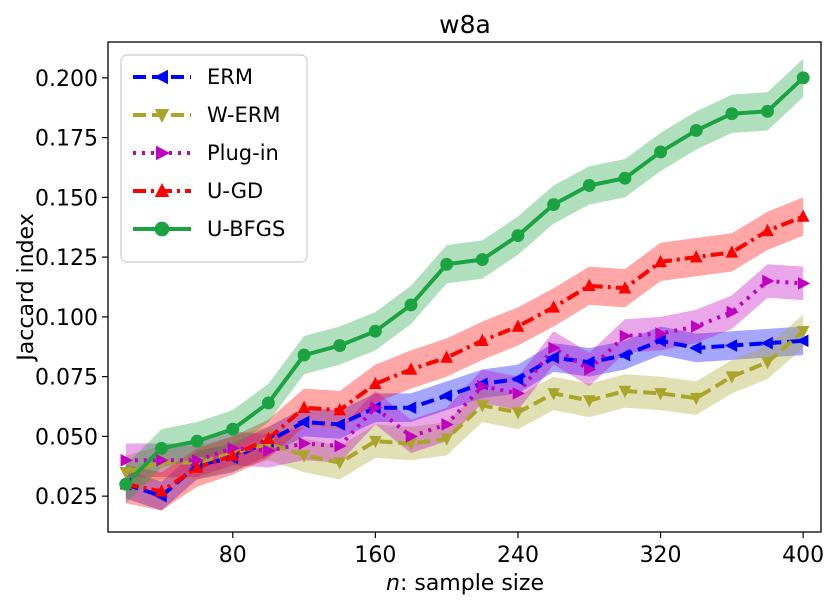  Describe the element at coordinates (803, 555) in the screenshot. I see `x-tick-label: 400` at that location.